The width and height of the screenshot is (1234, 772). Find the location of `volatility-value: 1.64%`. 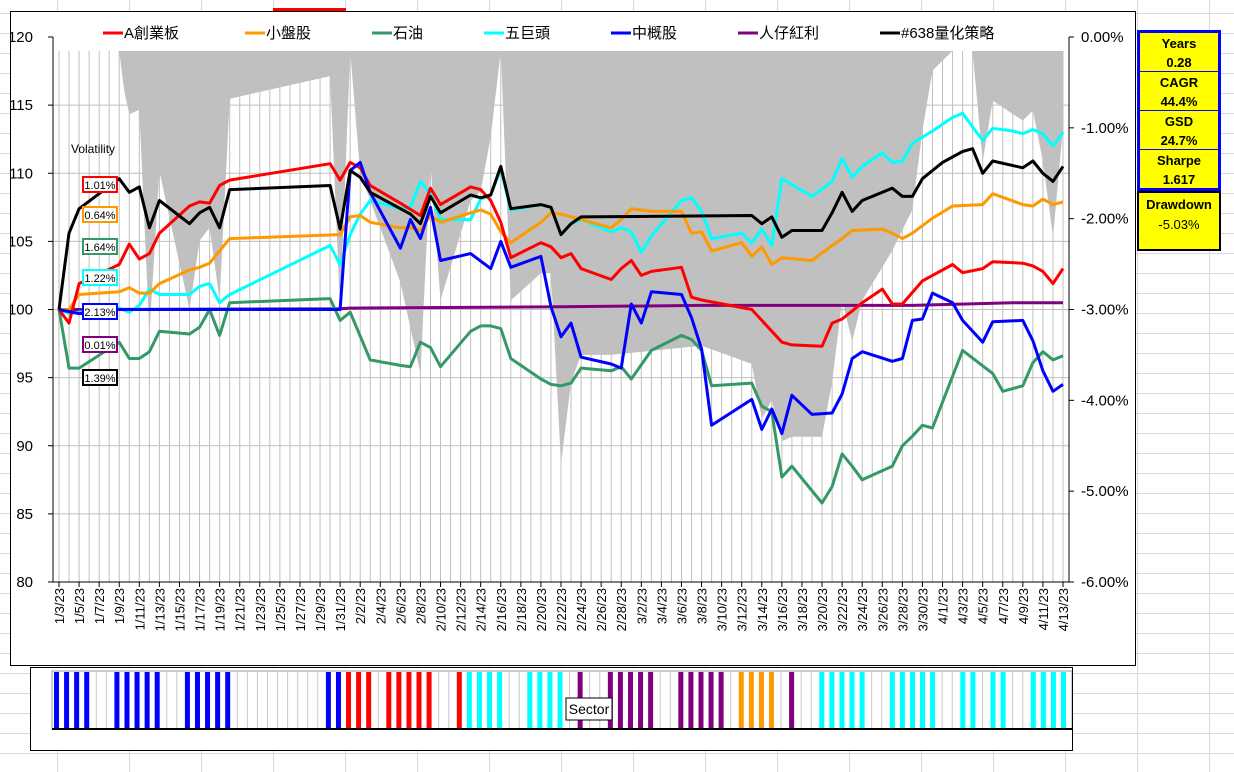

volatility-value: 1.64% is located at coordinates (99, 248).